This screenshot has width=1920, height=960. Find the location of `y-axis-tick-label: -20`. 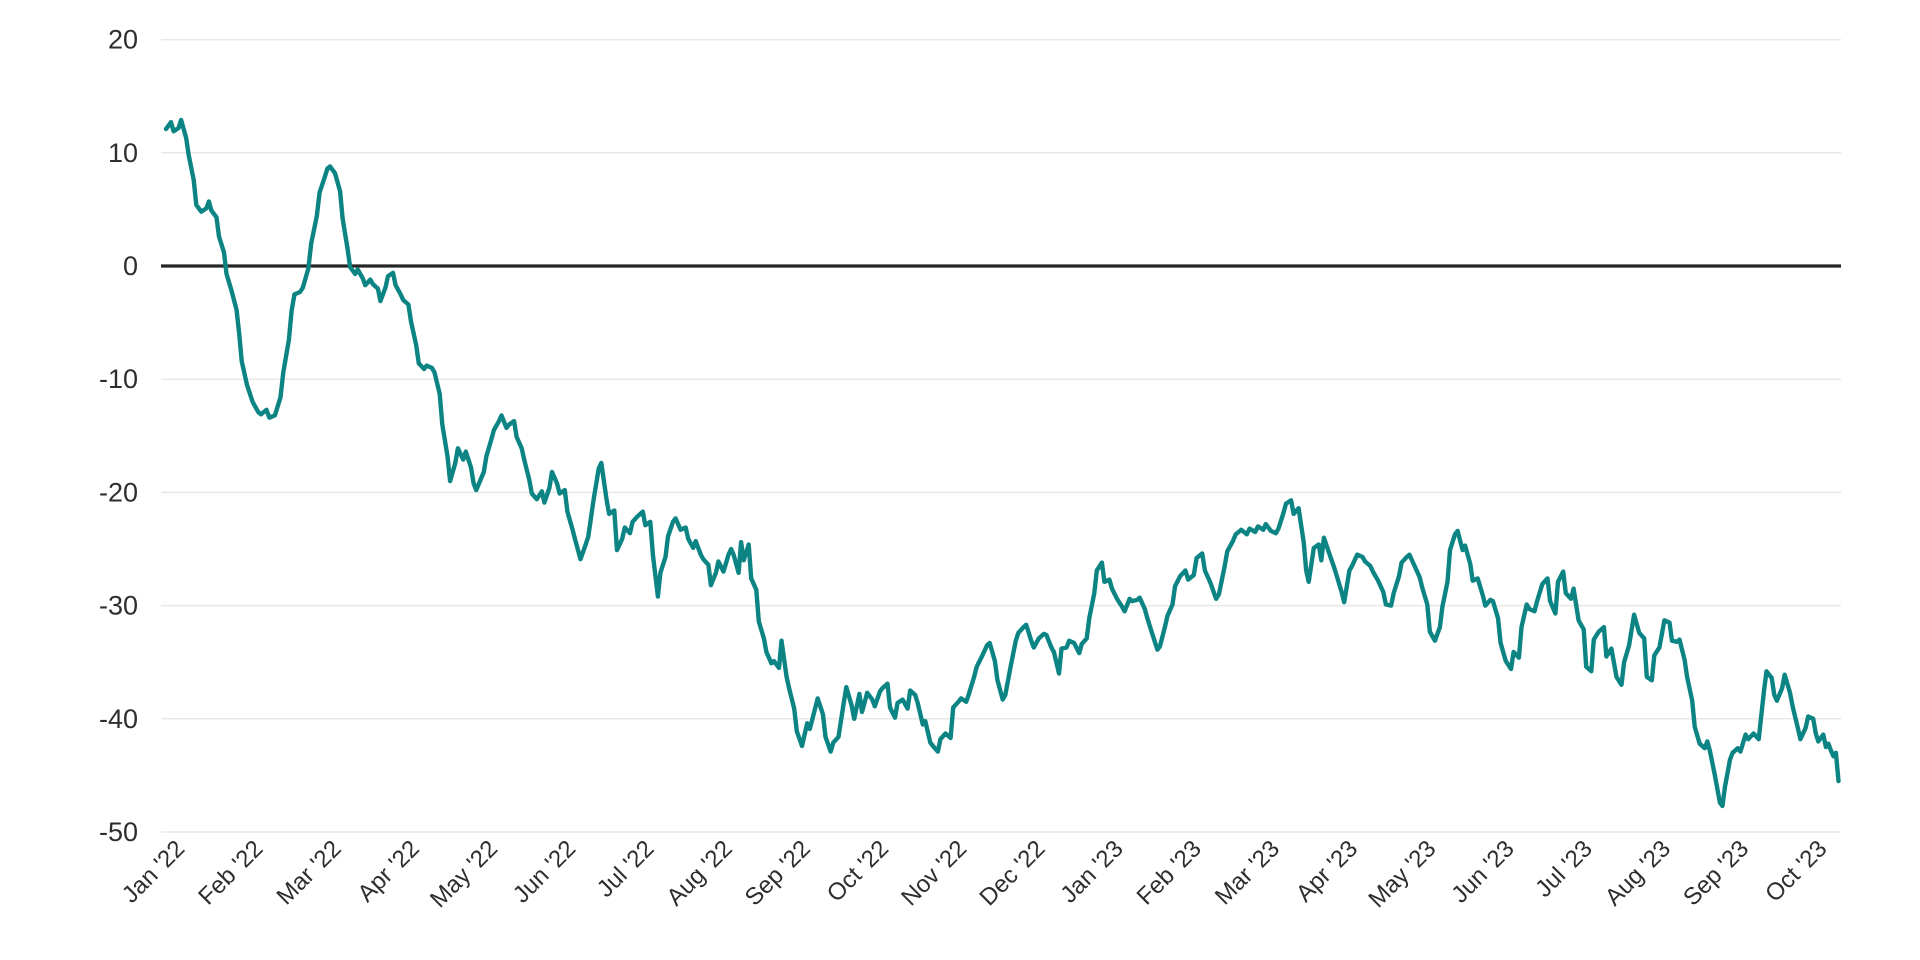

y-axis-tick-label: -20 is located at coordinates (118, 492).